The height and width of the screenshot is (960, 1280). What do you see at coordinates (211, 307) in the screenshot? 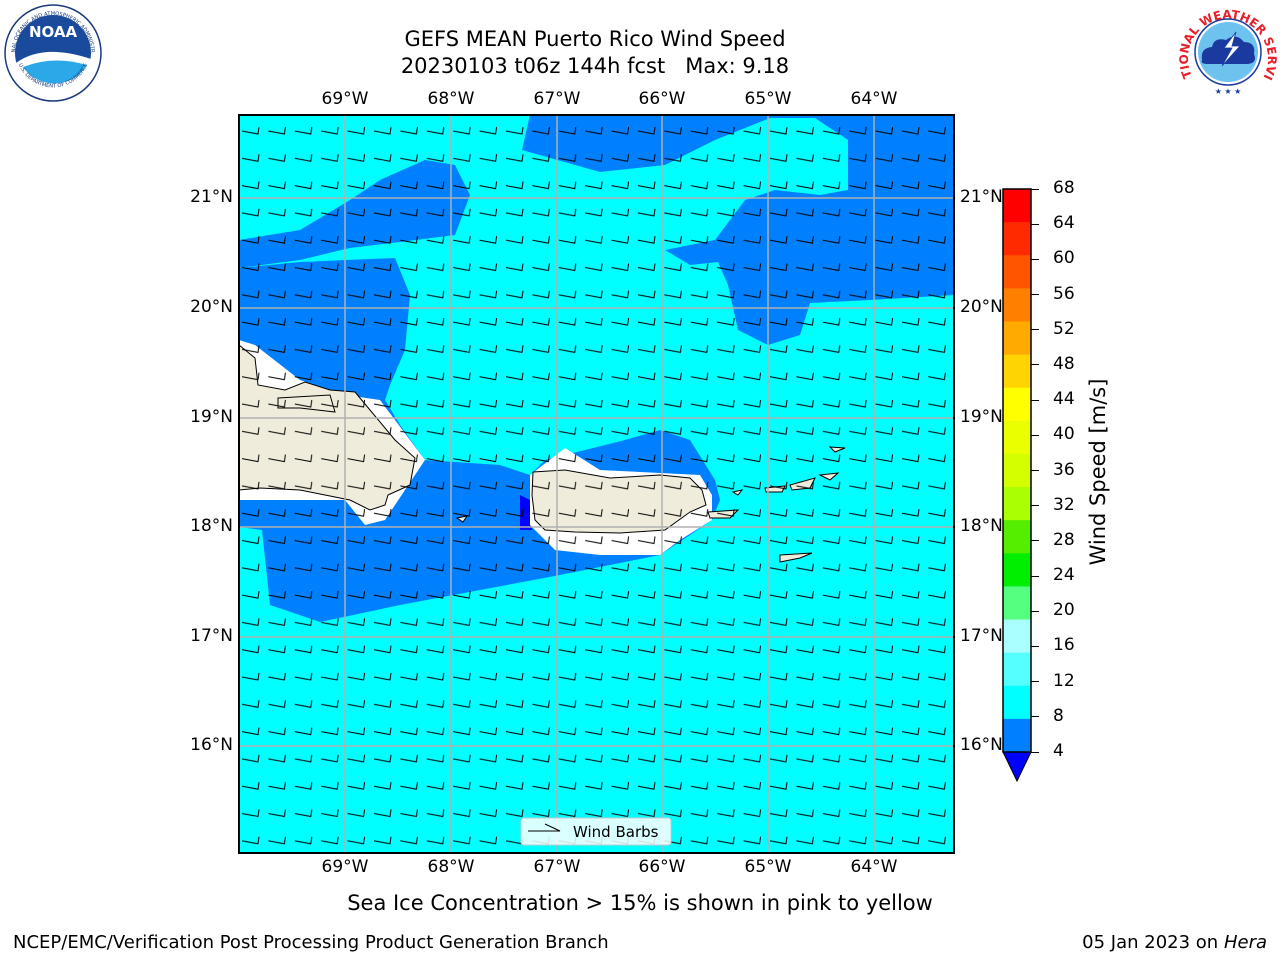
I see `lat-label-left: 20°N` at bounding box center [211, 307].